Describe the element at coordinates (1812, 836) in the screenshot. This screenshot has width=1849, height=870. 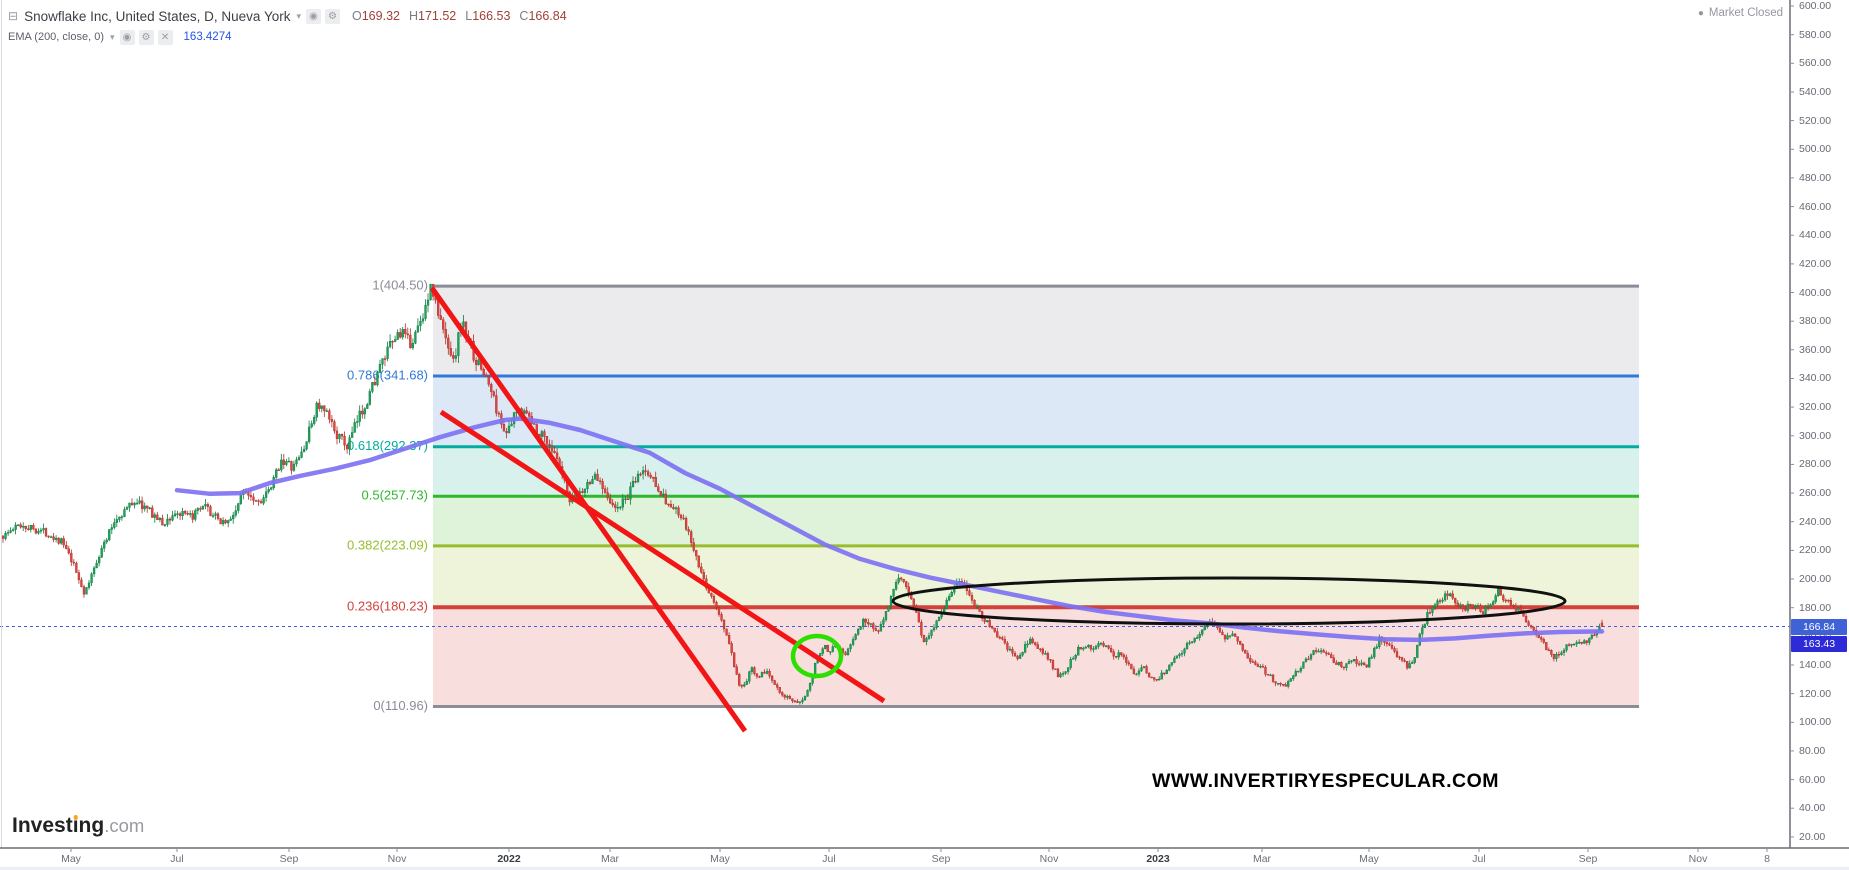
I see `price-tick-label: 20.00` at that location.